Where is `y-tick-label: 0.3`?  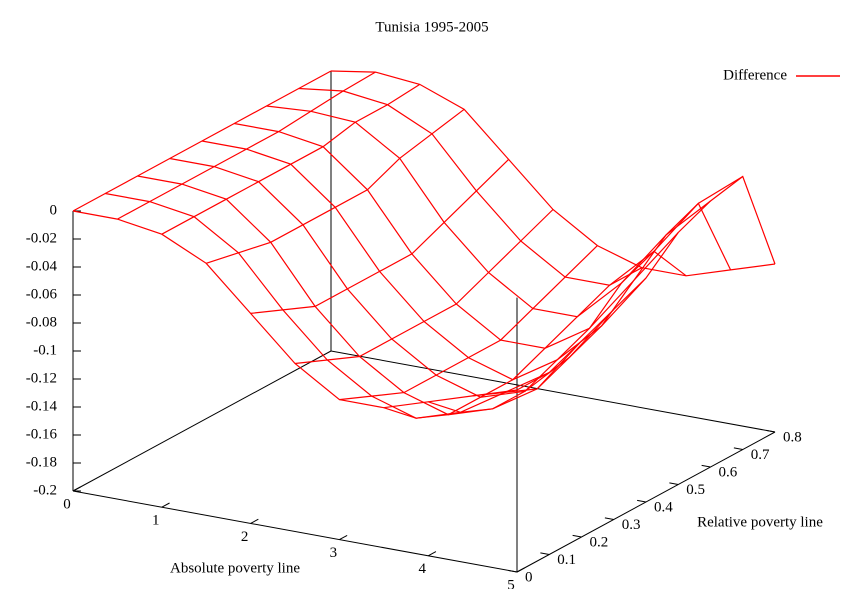 y-tick-label: 0.3 is located at coordinates (631, 525).